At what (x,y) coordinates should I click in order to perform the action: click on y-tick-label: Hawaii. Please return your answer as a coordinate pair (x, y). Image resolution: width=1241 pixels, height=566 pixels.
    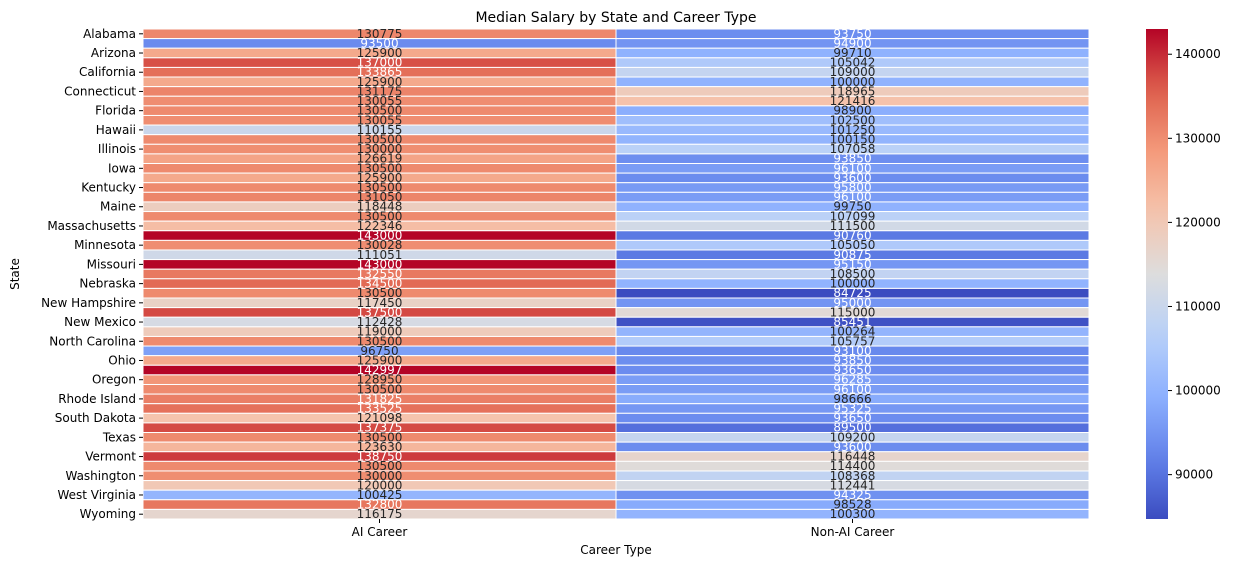
    Looking at the image, I should click on (116, 130).